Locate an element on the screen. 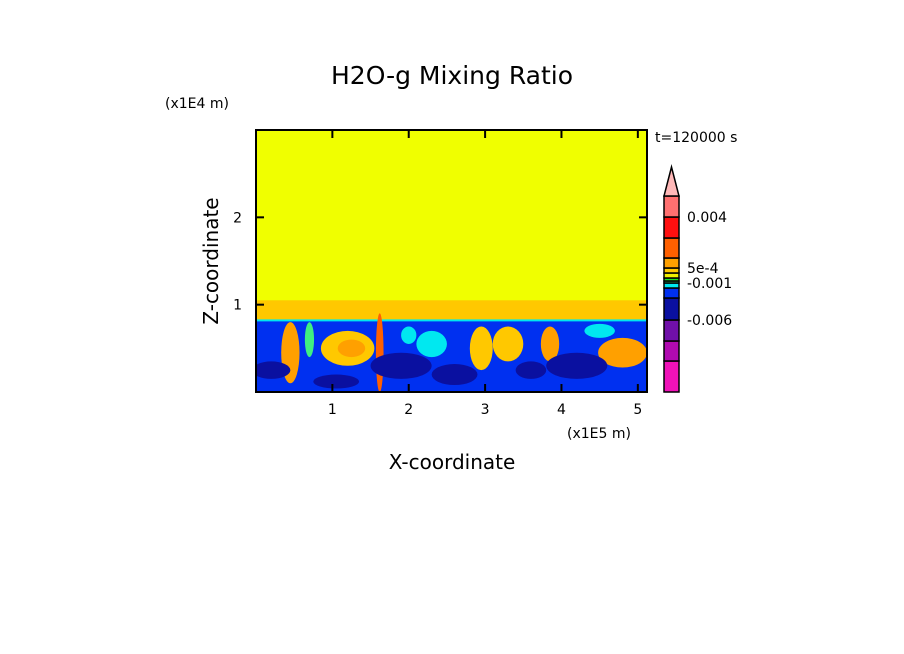  x-tick-label: 3 is located at coordinates (485, 410).